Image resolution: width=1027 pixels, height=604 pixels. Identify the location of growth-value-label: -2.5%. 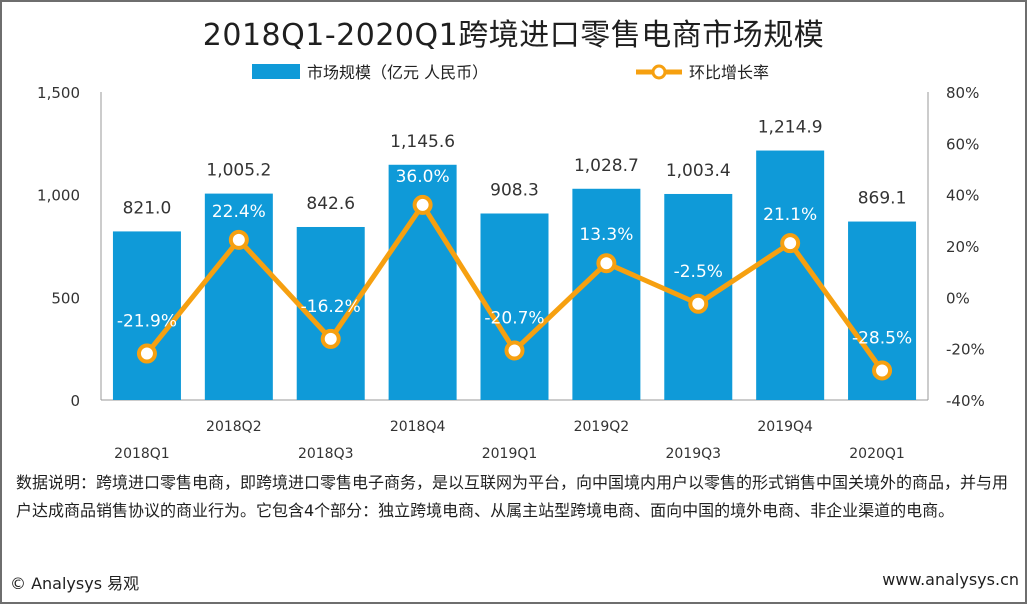
(698, 272).